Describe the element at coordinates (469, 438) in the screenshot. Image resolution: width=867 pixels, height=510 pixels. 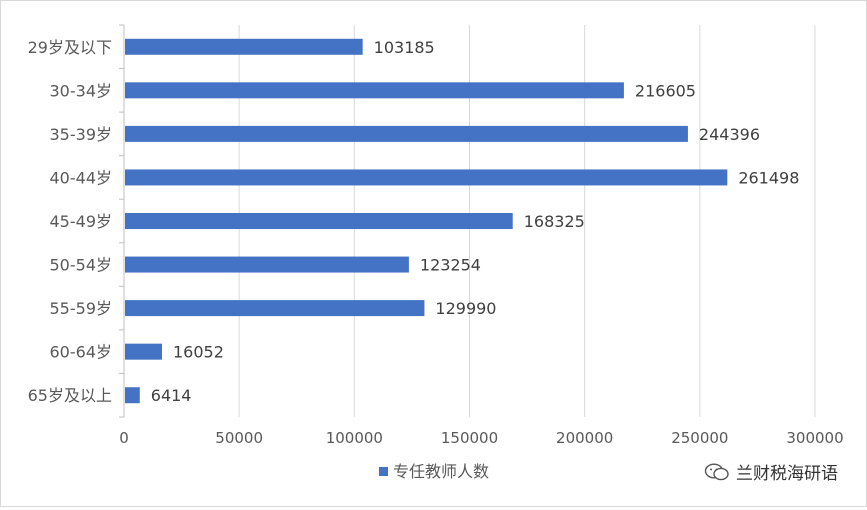
I see `x-tick-label: 150000` at that location.